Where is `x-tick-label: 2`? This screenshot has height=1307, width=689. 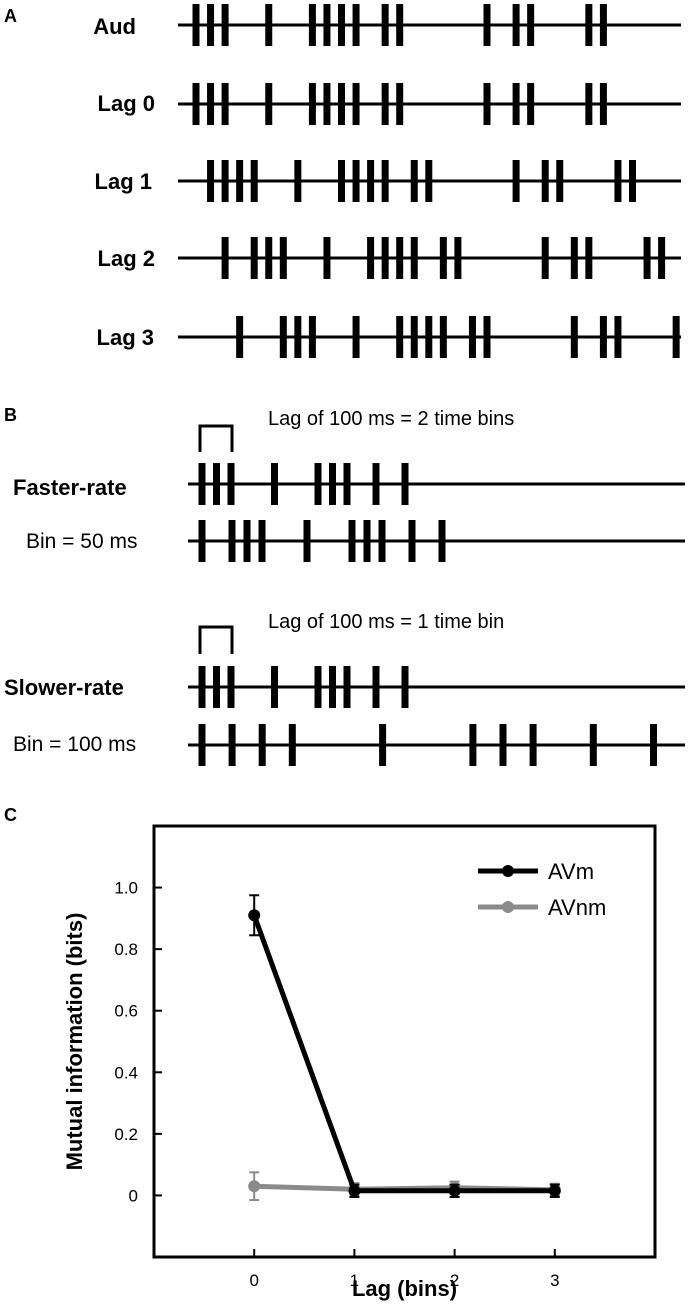 x-tick-label: 2 is located at coordinates (454, 1280).